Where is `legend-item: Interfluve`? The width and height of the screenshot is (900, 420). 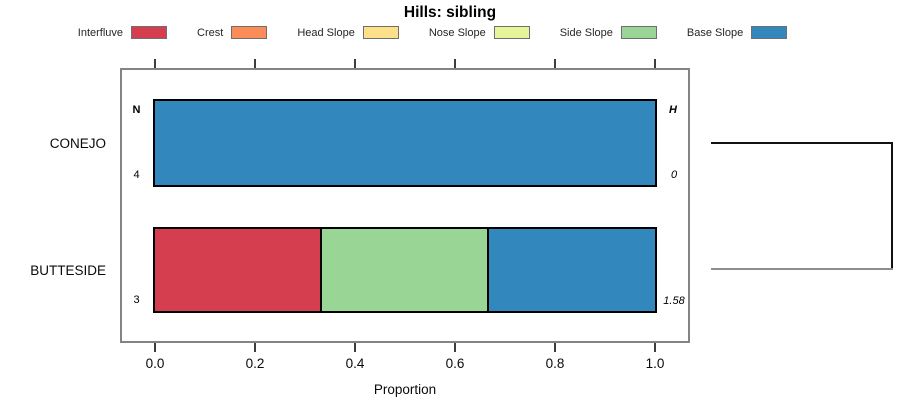
legend-item: Interfluve is located at coordinates (122, 32).